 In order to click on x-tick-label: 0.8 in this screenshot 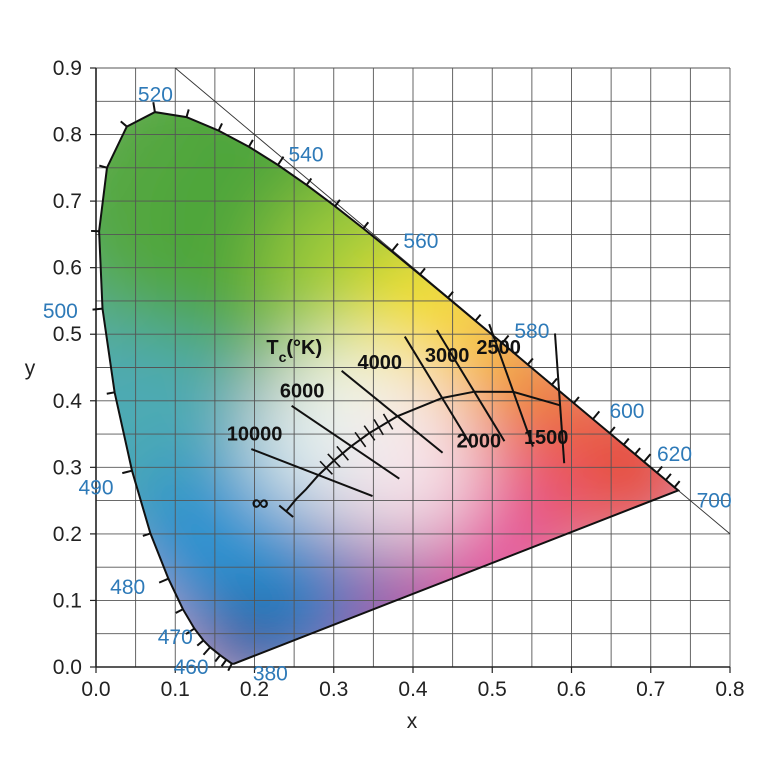, I will do `click(729, 689)`.